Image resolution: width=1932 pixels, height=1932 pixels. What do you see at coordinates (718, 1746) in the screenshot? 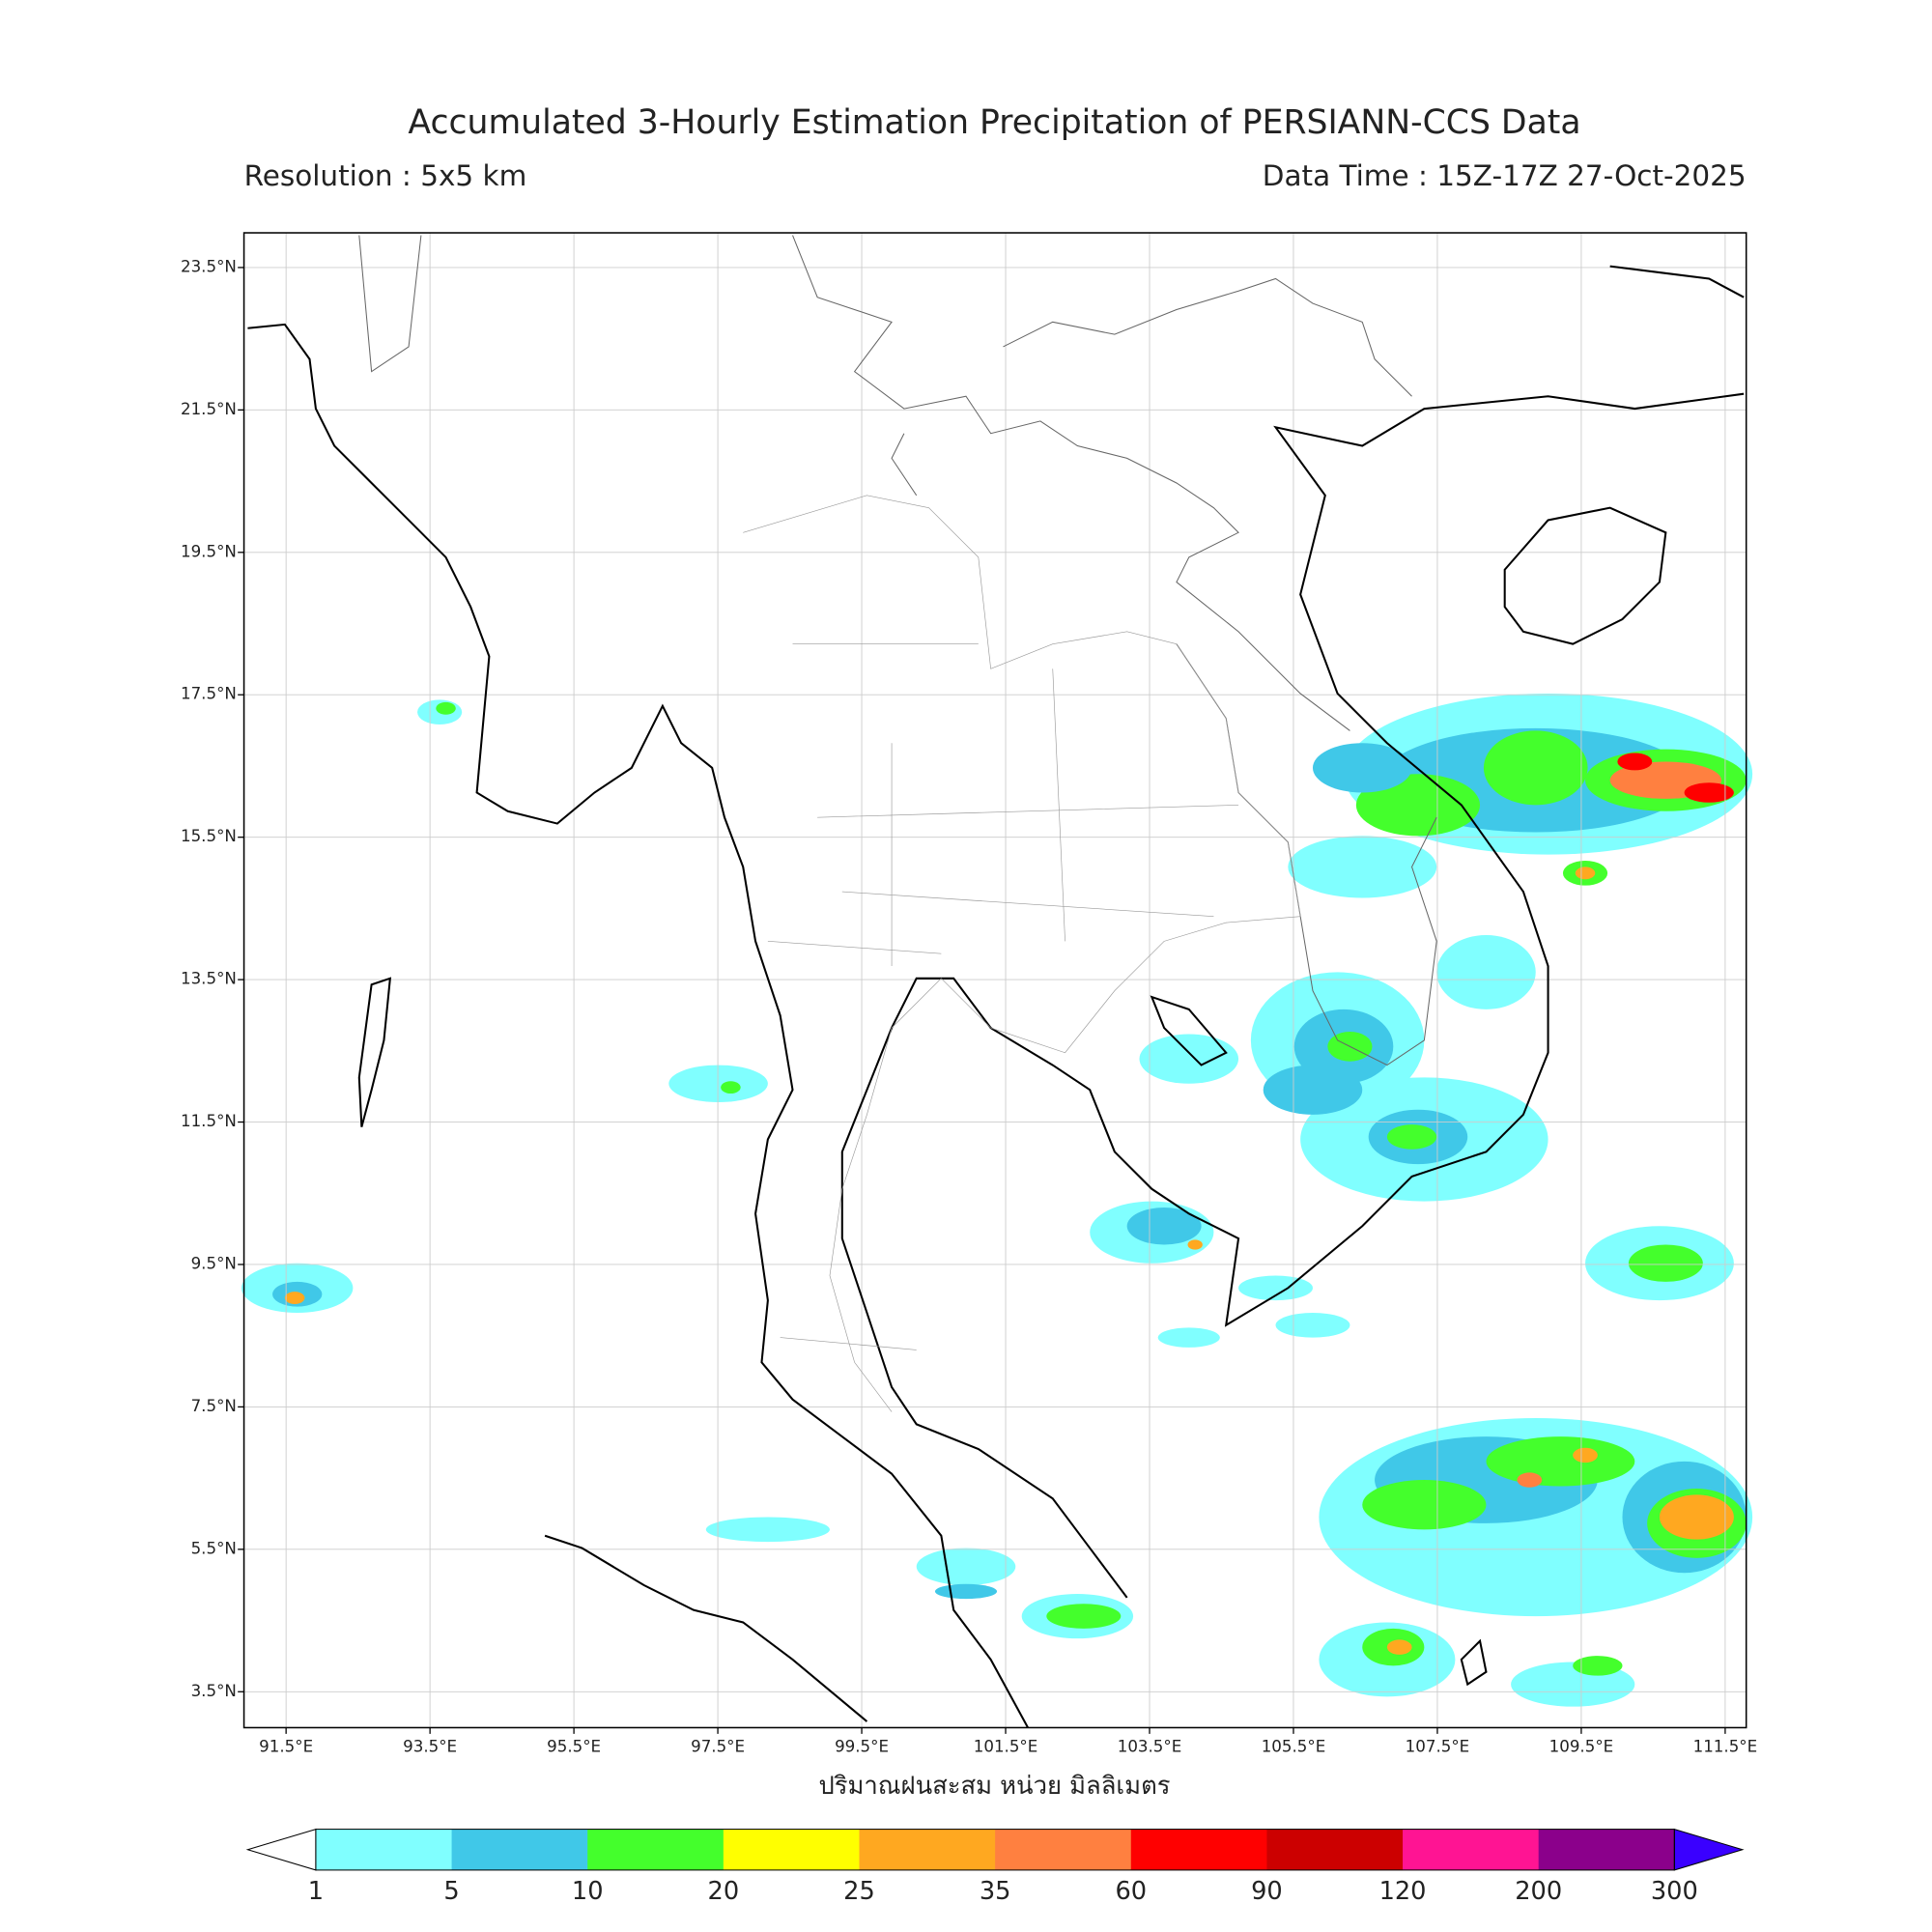
I see `lon-tick-label: 97.5°E` at bounding box center [718, 1746].